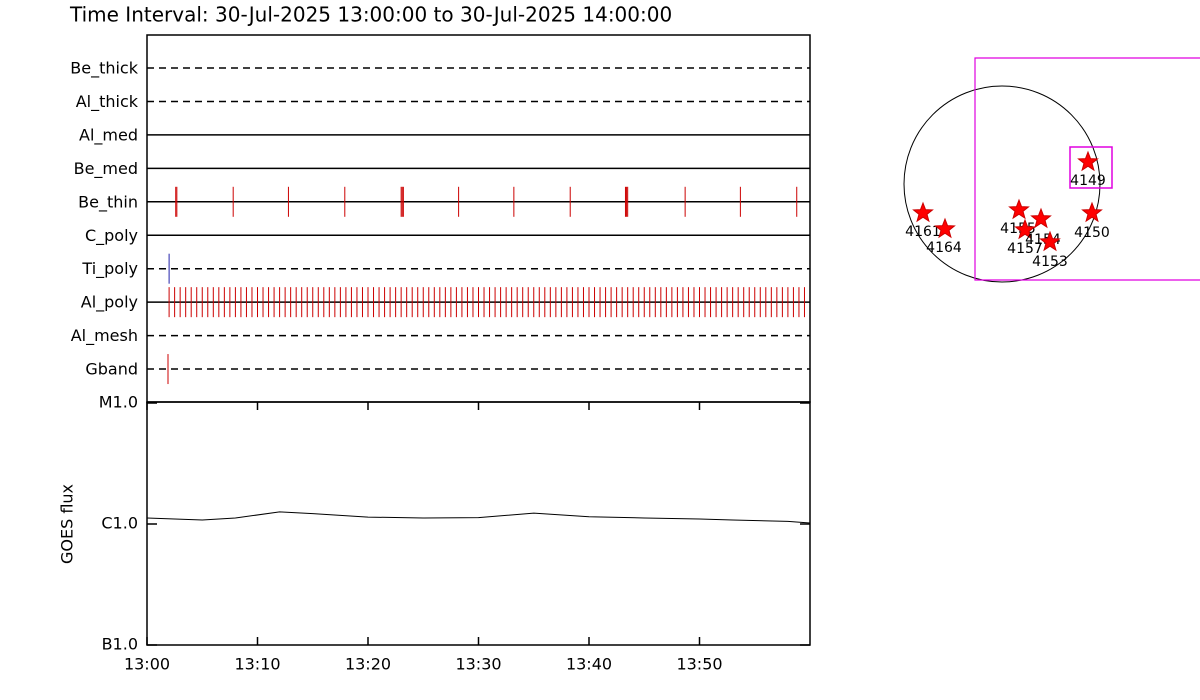 This screenshot has width=1200, height=700. I want to click on region-label: 4150, so click(1092, 233).